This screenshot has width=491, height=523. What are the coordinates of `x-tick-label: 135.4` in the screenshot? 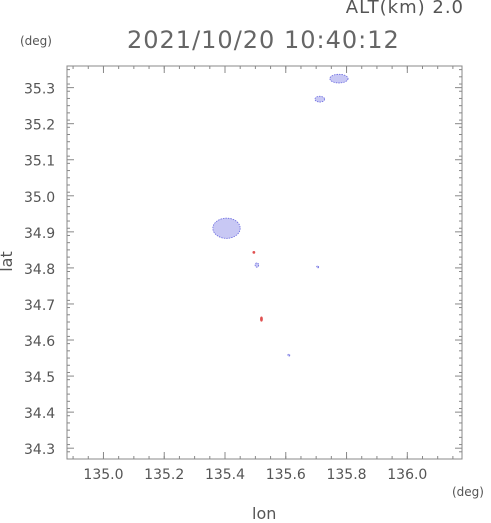 It's located at (225, 475).